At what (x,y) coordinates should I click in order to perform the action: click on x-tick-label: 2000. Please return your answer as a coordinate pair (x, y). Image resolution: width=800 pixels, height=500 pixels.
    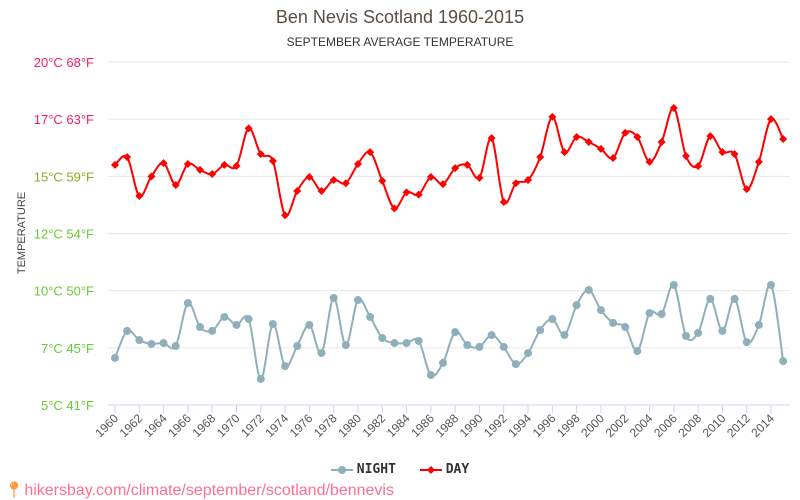
    Looking at the image, I should click on (592, 425).